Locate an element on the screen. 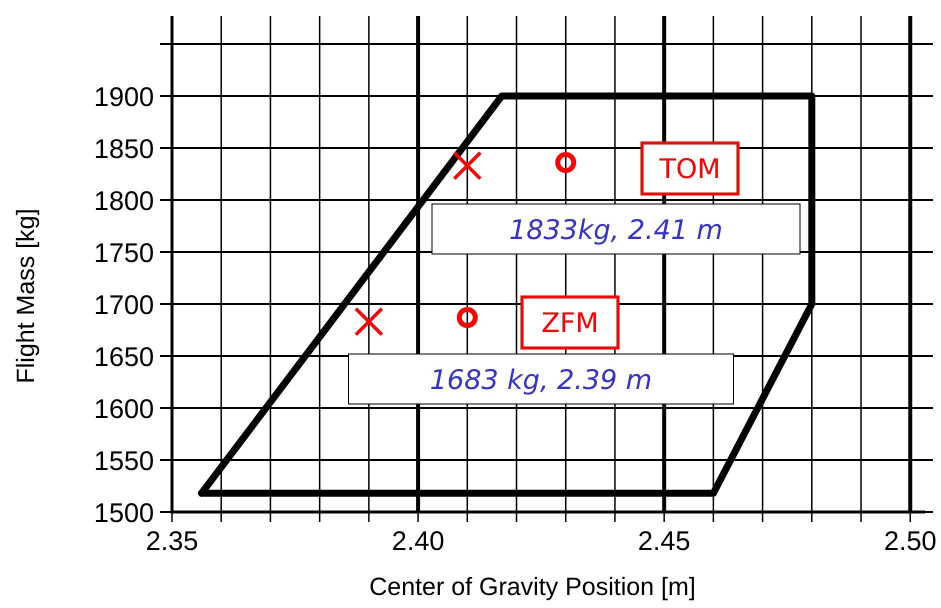 The image size is (941, 608). x-tick-label: 2.45 is located at coordinates (664, 541).